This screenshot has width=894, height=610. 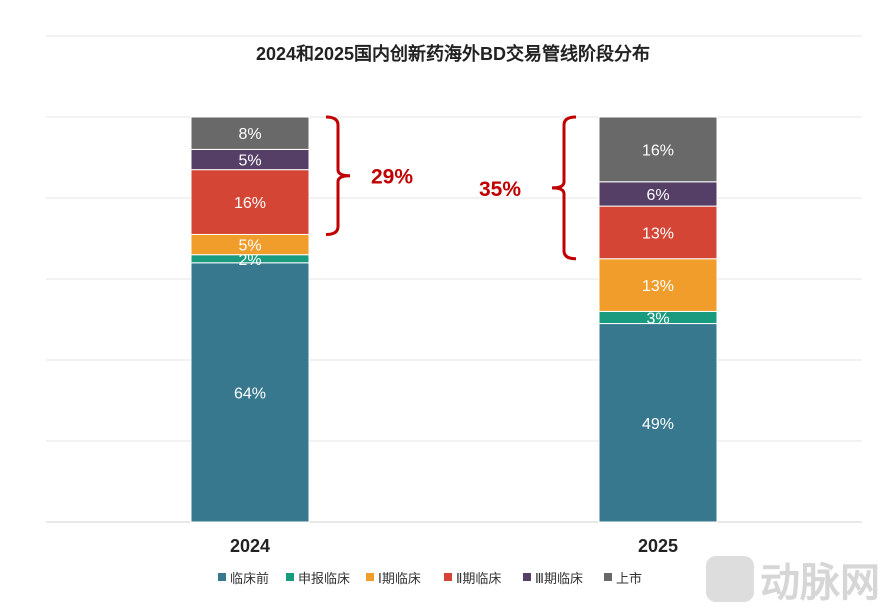 I want to click on watermark-text: 动脉网, so click(x=820, y=583).